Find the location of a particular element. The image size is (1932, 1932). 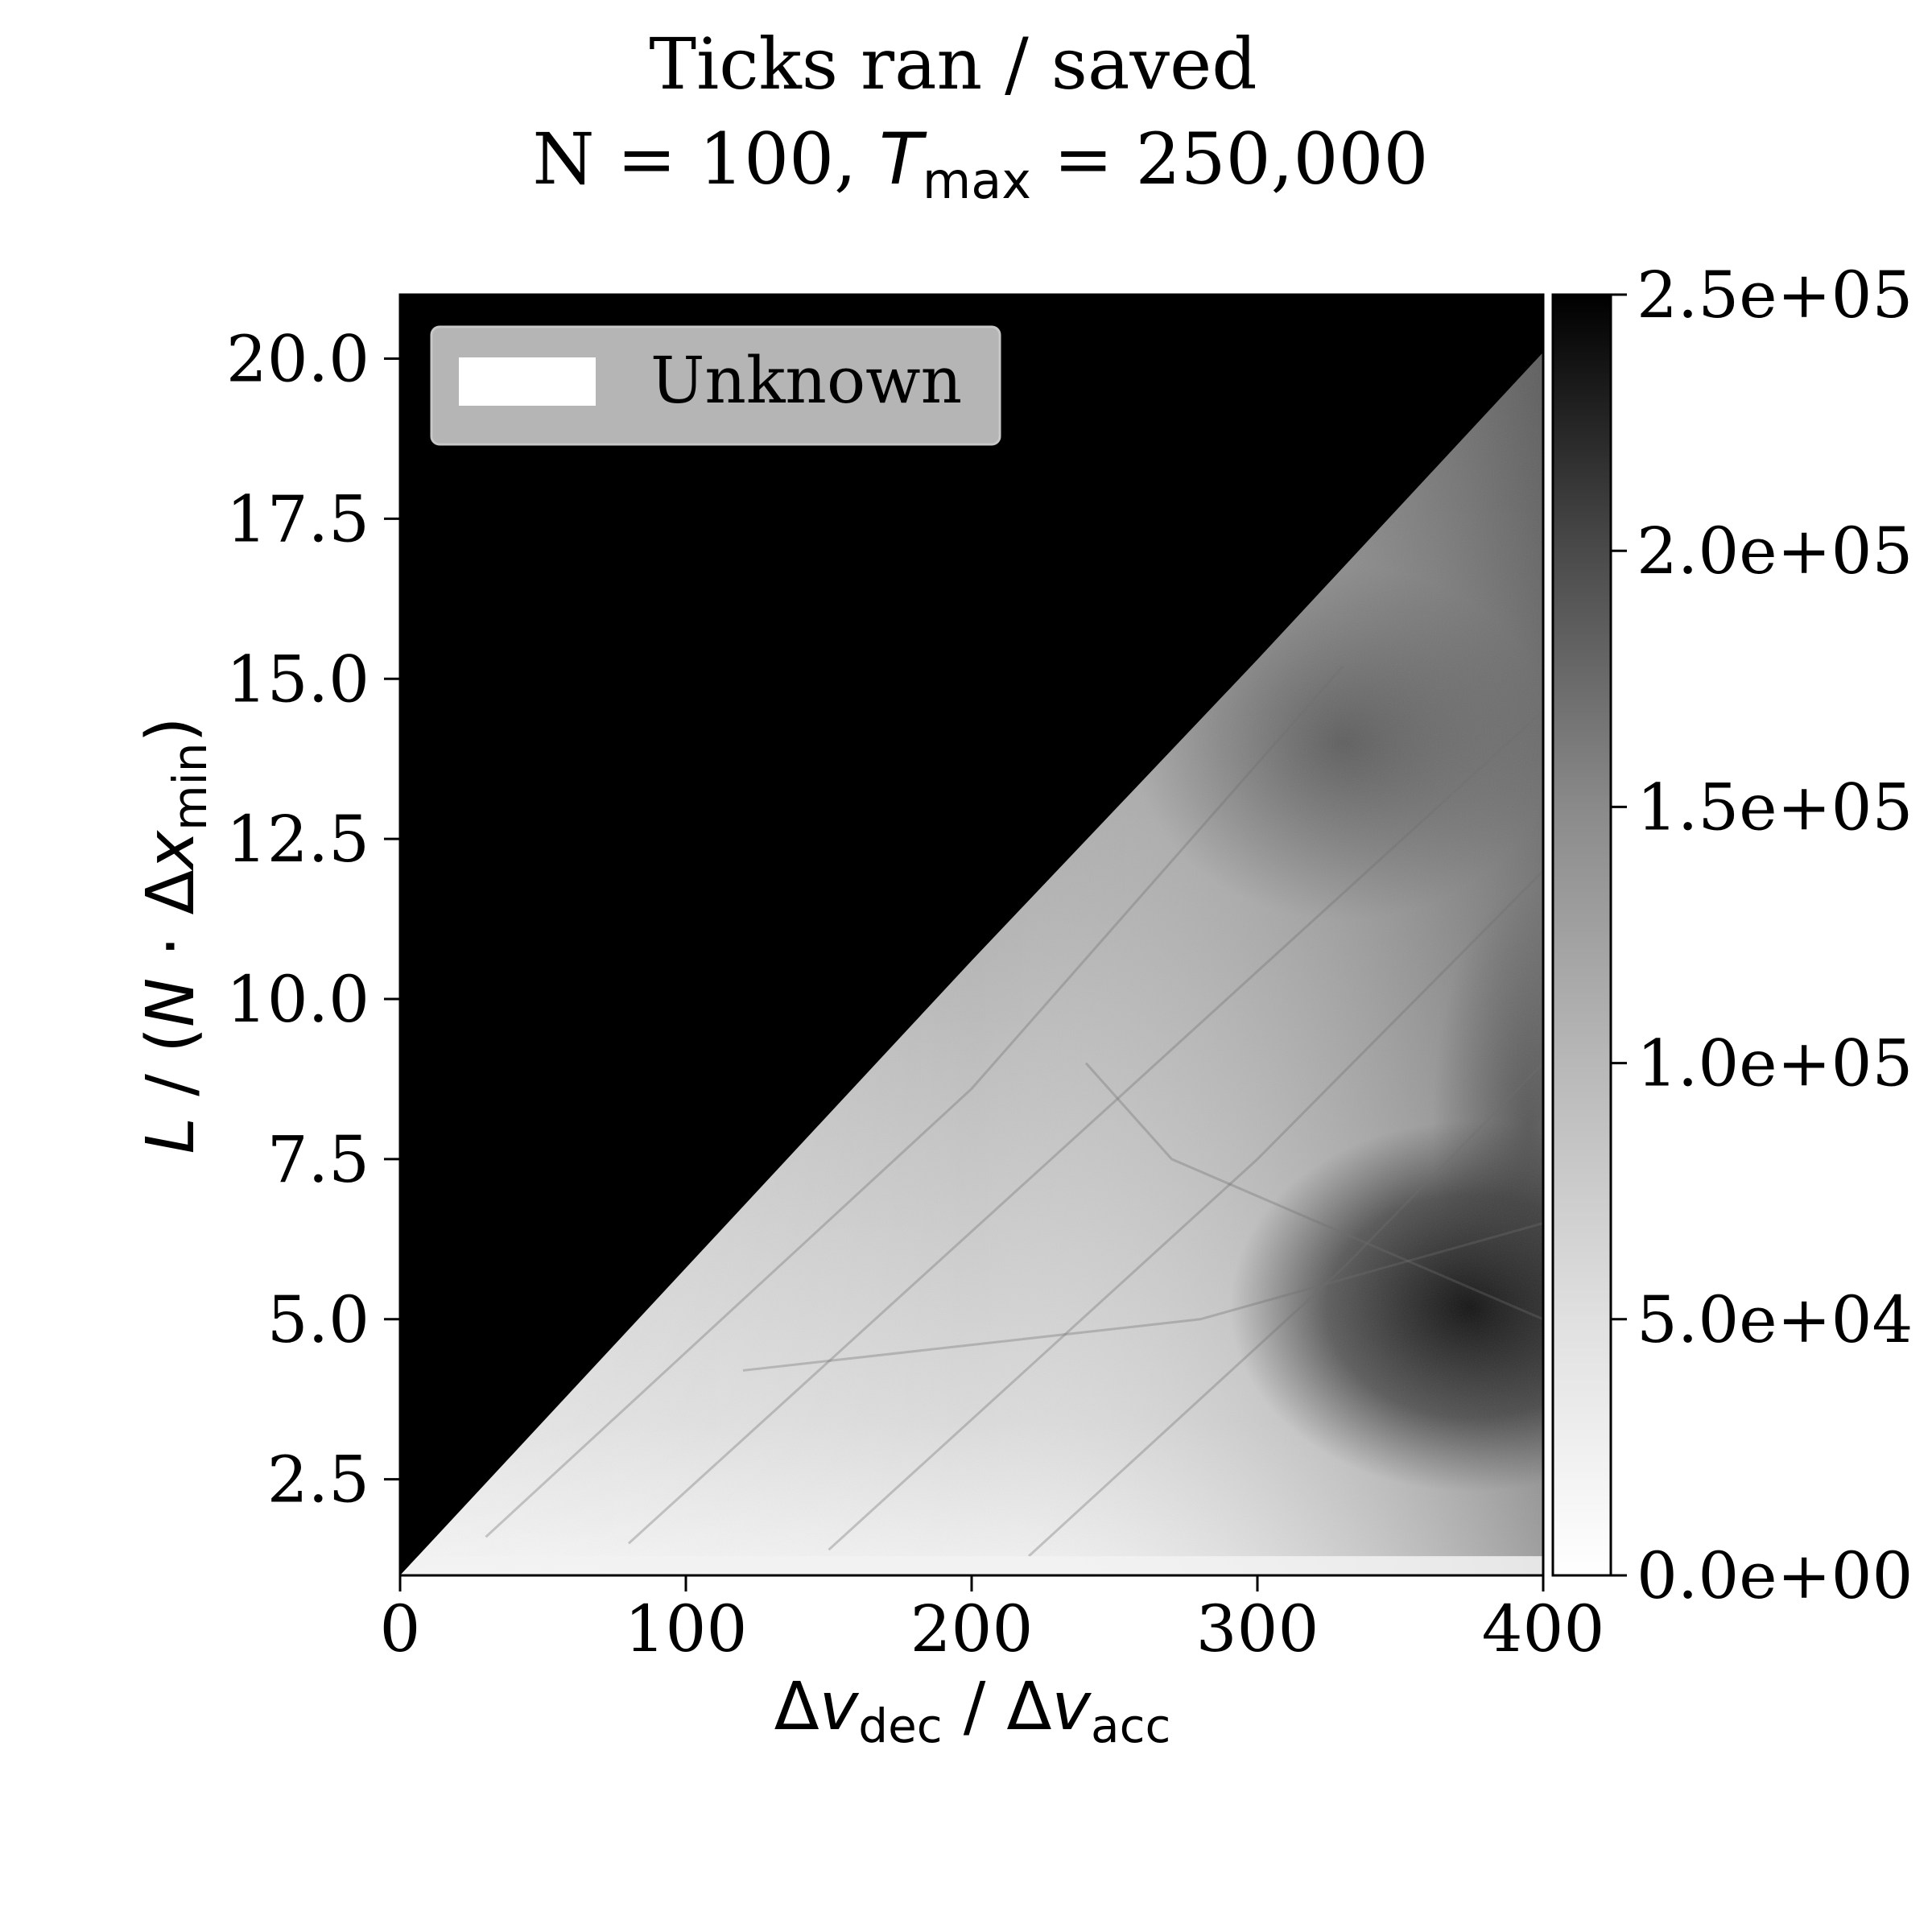

bottom-band is located at coordinates (971, 1565).